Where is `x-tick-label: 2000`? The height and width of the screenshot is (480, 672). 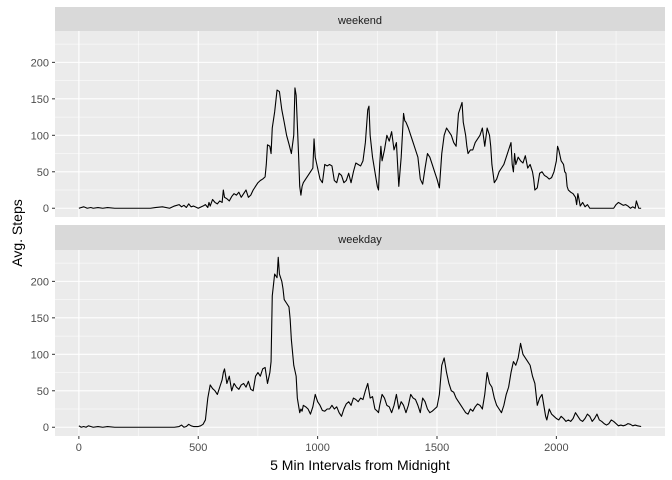
x-tick-label: 2000 is located at coordinates (556, 448).